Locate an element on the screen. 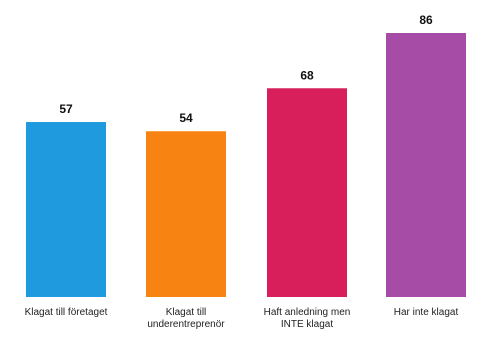  category-label-4: Har inte klagat is located at coordinates (426, 312).